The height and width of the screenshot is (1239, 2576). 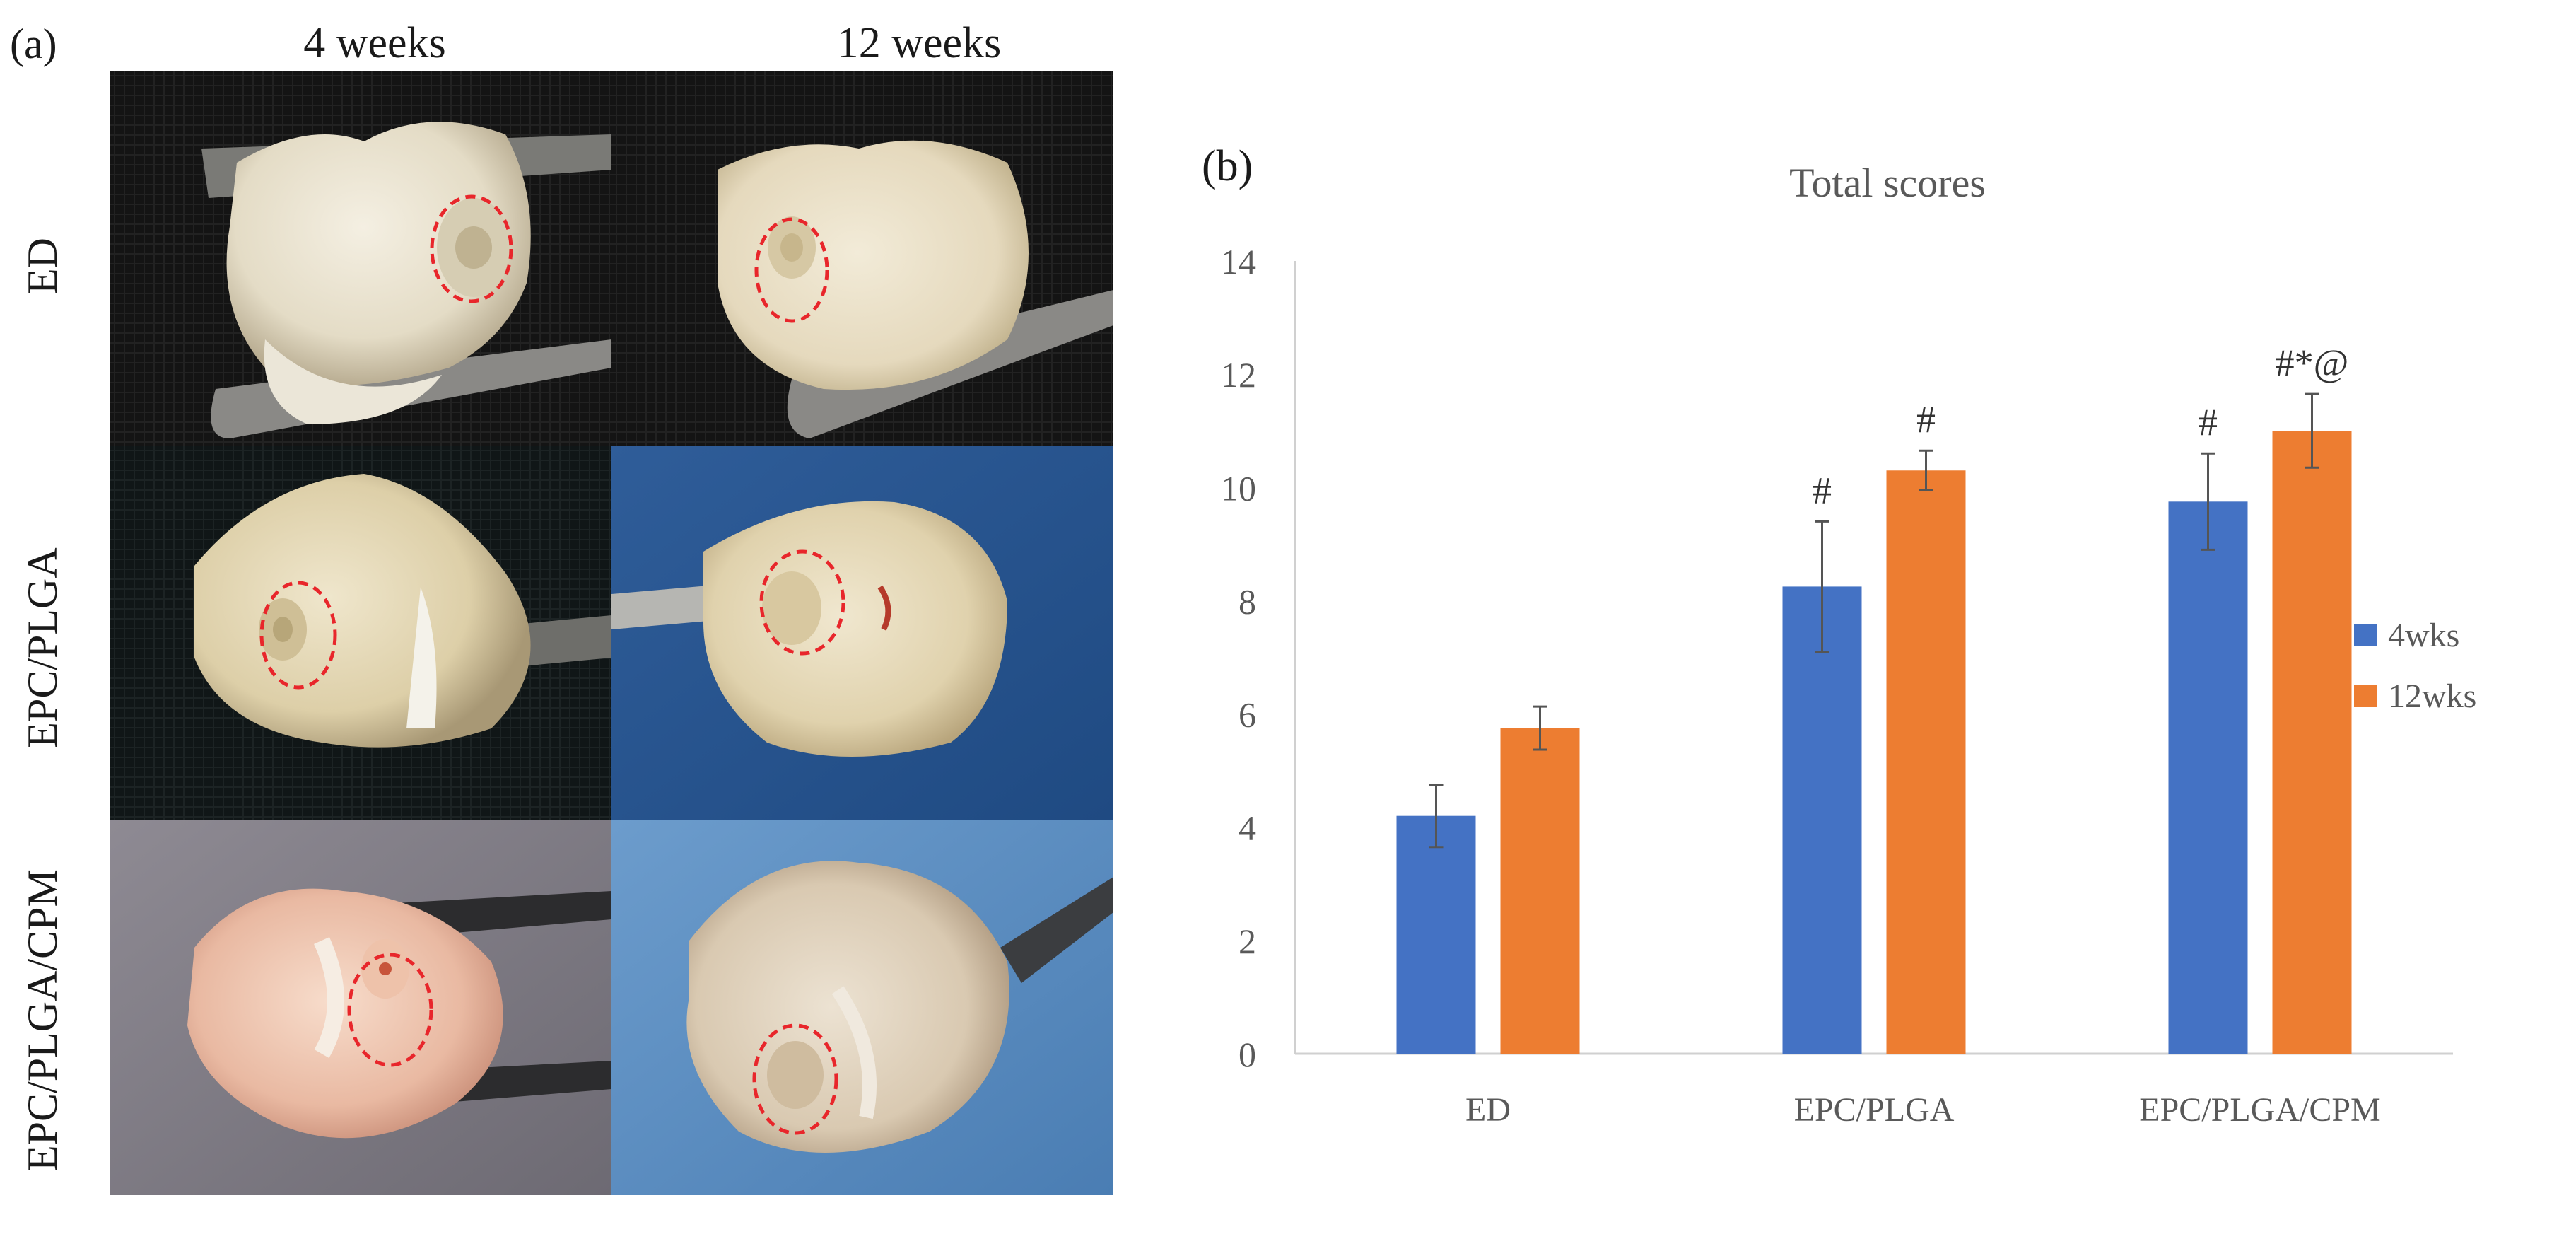 I want to click on y-tick-label: 10, so click(x=1239, y=488).